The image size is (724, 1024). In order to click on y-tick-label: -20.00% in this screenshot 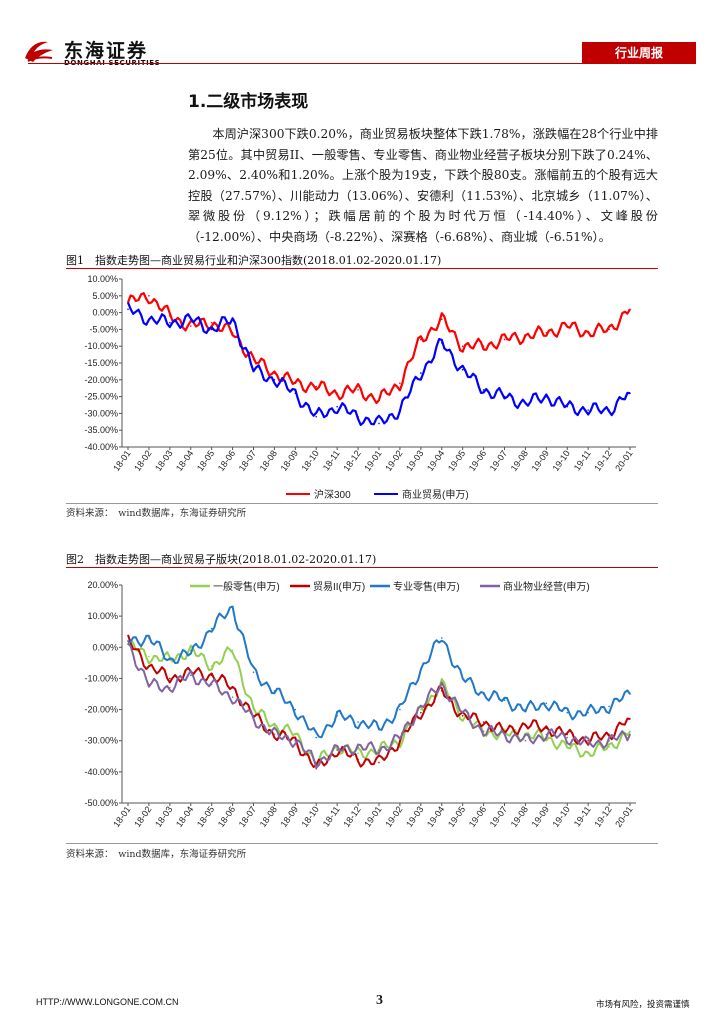, I will do `click(101, 380)`.